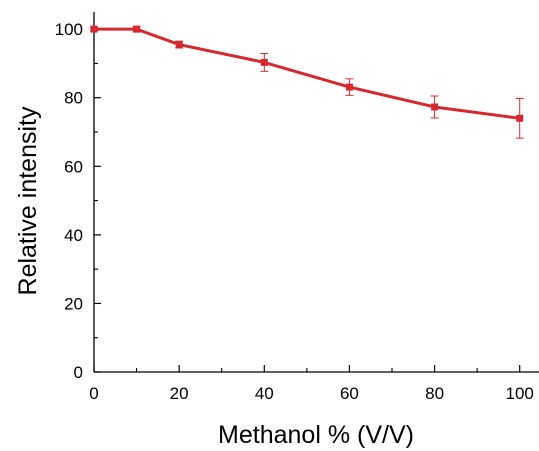 The image size is (539, 451). Describe the element at coordinates (349, 393) in the screenshot. I see `x-tick-label: 60` at that location.